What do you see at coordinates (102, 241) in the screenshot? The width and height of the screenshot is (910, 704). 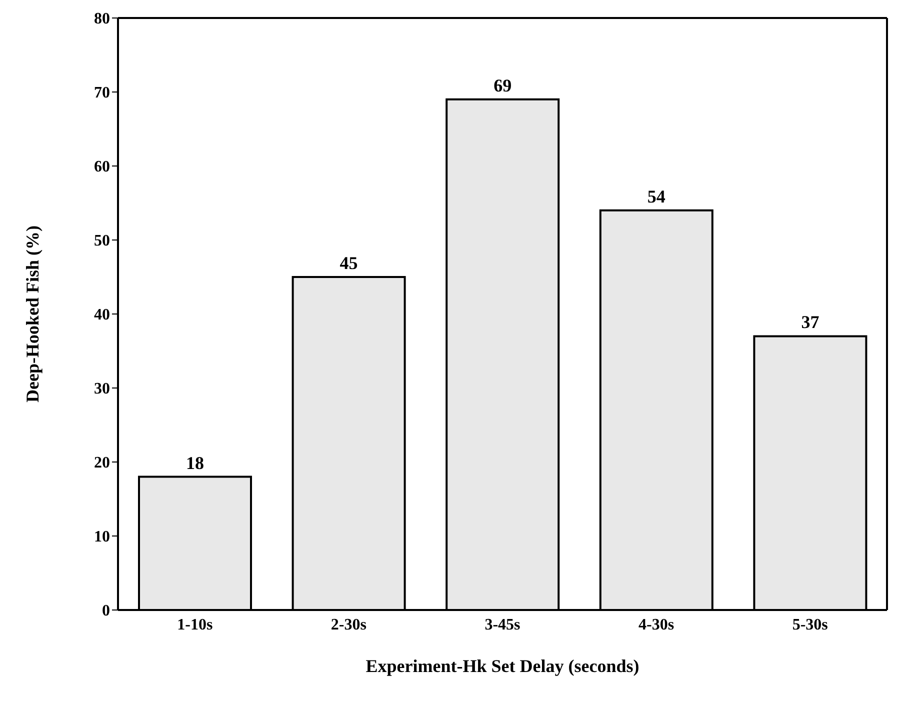 I see `y-tick-label: 50` at bounding box center [102, 241].